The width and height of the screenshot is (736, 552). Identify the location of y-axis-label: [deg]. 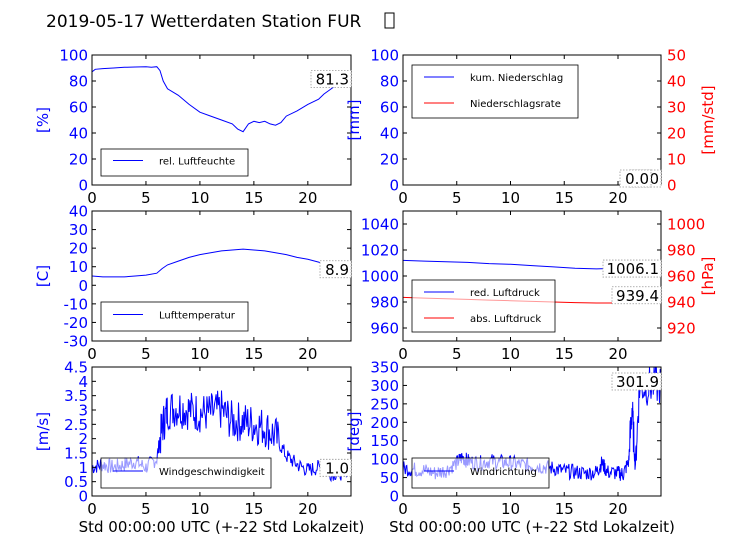
(354, 432).